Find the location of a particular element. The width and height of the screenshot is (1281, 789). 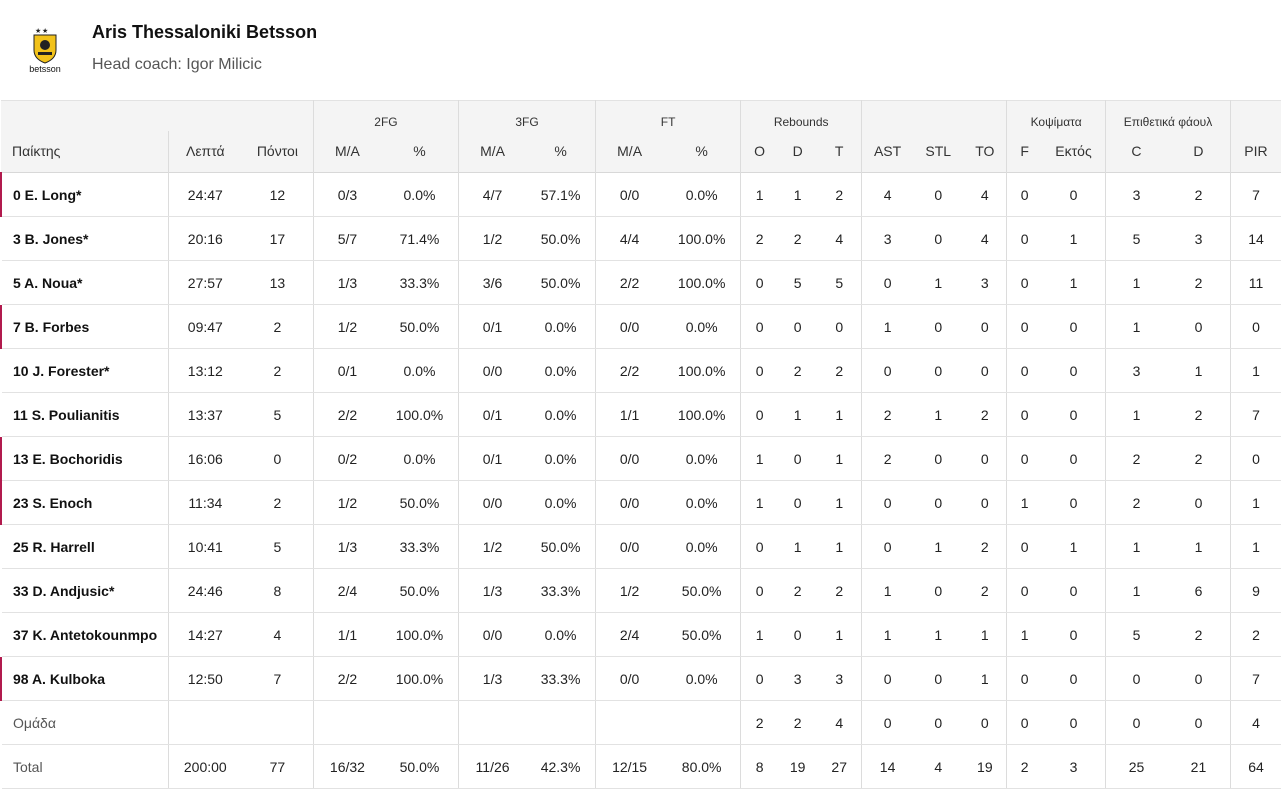

col-player: Παίκτης is located at coordinates (85, 151).